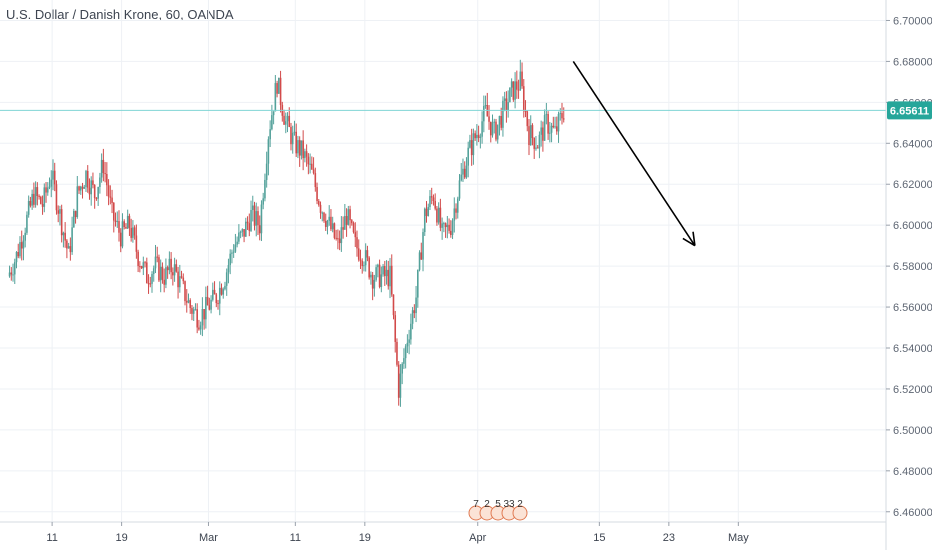 The height and width of the screenshot is (550, 932). What do you see at coordinates (443, 532) in the screenshot?
I see `x-axis: 11 19 Mar 11 19 Apr 15 23 May` at bounding box center [443, 532].